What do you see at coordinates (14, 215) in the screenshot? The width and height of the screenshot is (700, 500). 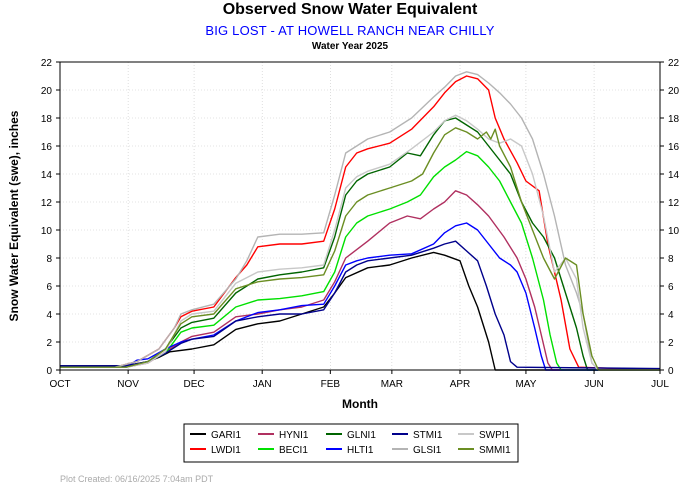 I see `y-axis-label: Snow Water Equivalent (swe), inches` at bounding box center [14, 215].